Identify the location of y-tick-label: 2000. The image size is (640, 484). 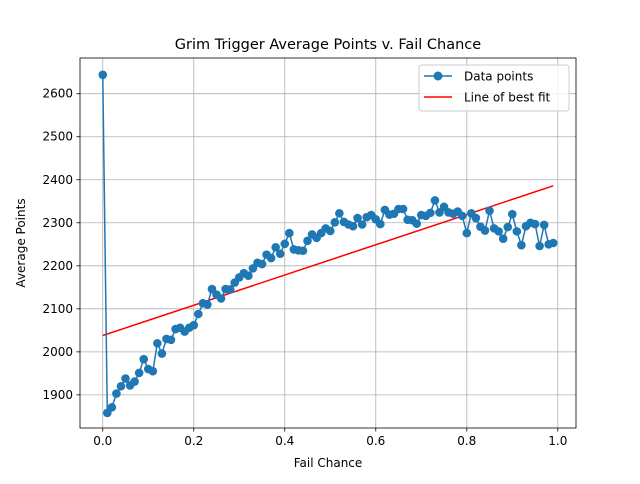
(57, 352).